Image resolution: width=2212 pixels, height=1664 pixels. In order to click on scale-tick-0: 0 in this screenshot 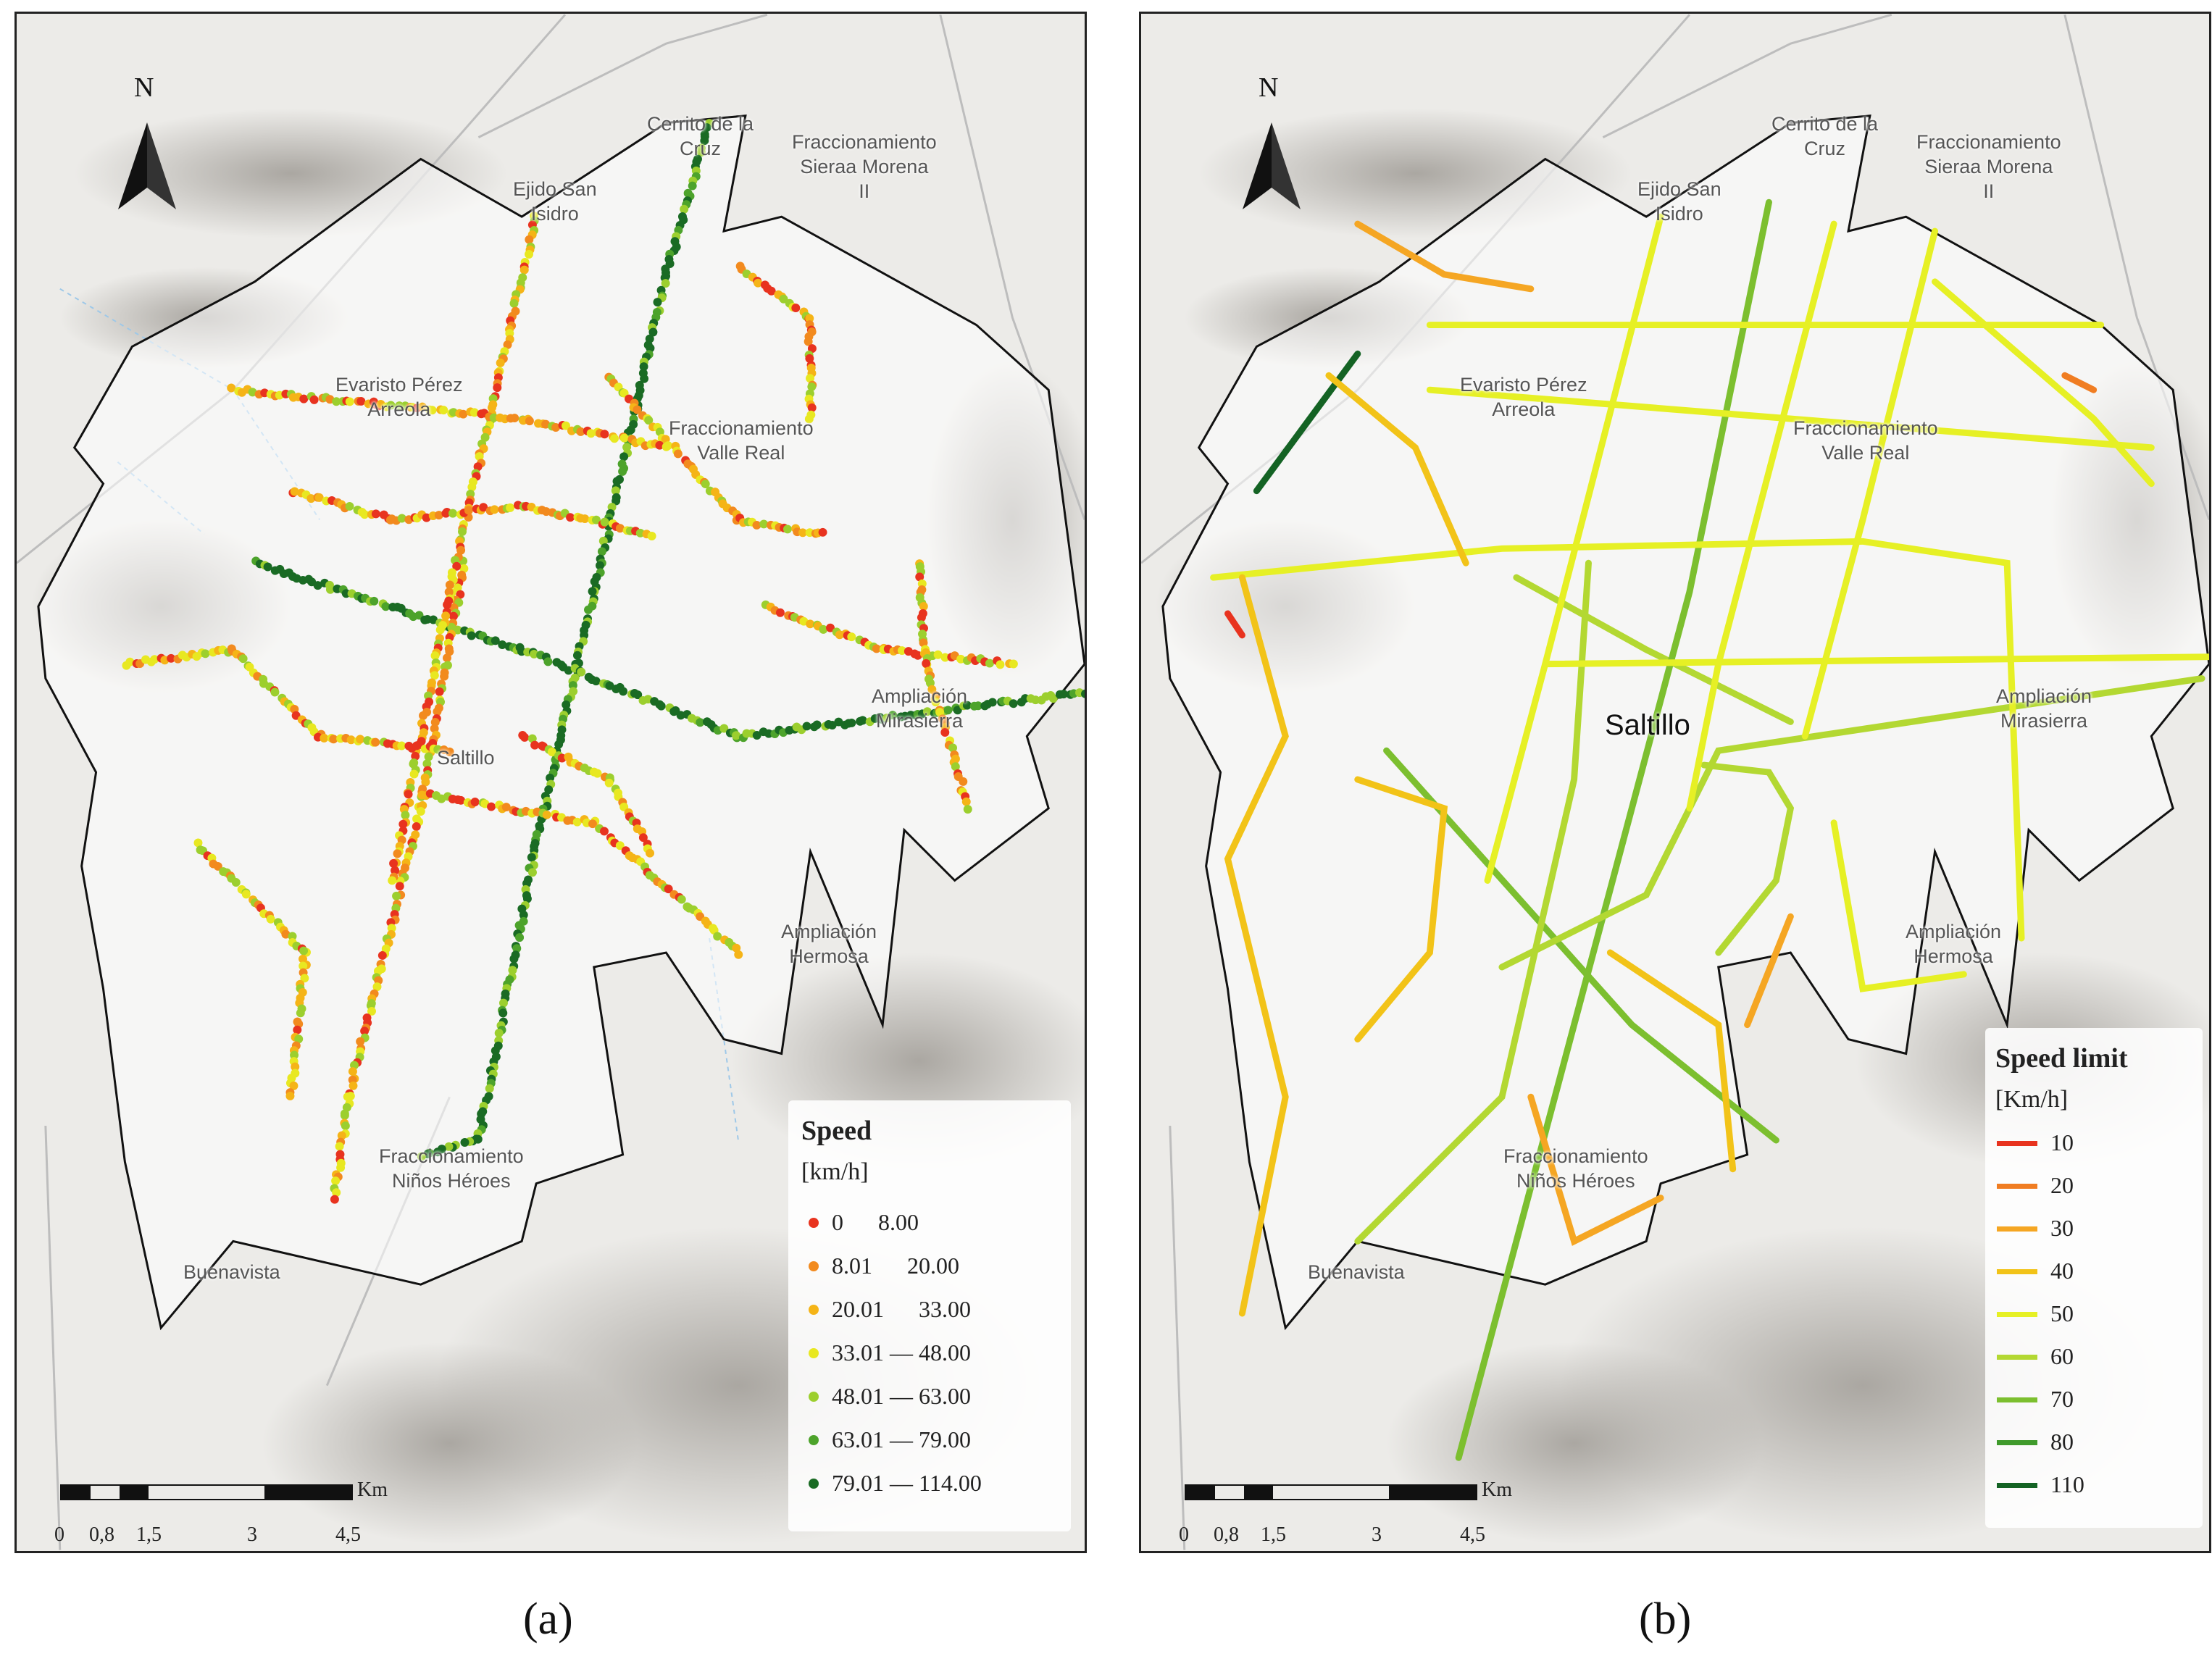, I will do `click(59, 1534)`.